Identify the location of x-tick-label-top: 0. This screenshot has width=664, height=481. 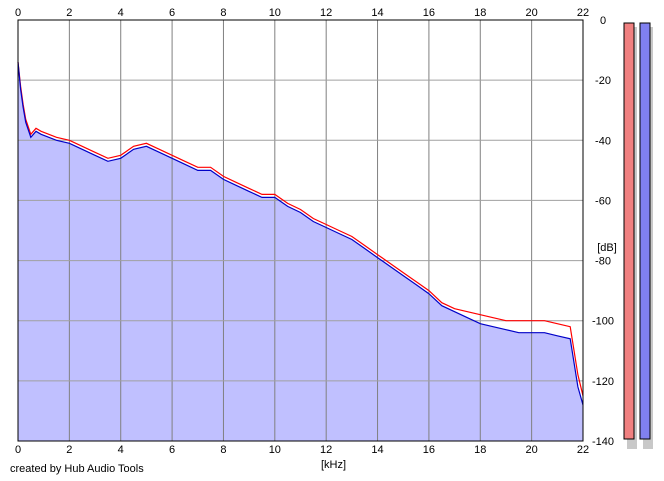
(18, 13).